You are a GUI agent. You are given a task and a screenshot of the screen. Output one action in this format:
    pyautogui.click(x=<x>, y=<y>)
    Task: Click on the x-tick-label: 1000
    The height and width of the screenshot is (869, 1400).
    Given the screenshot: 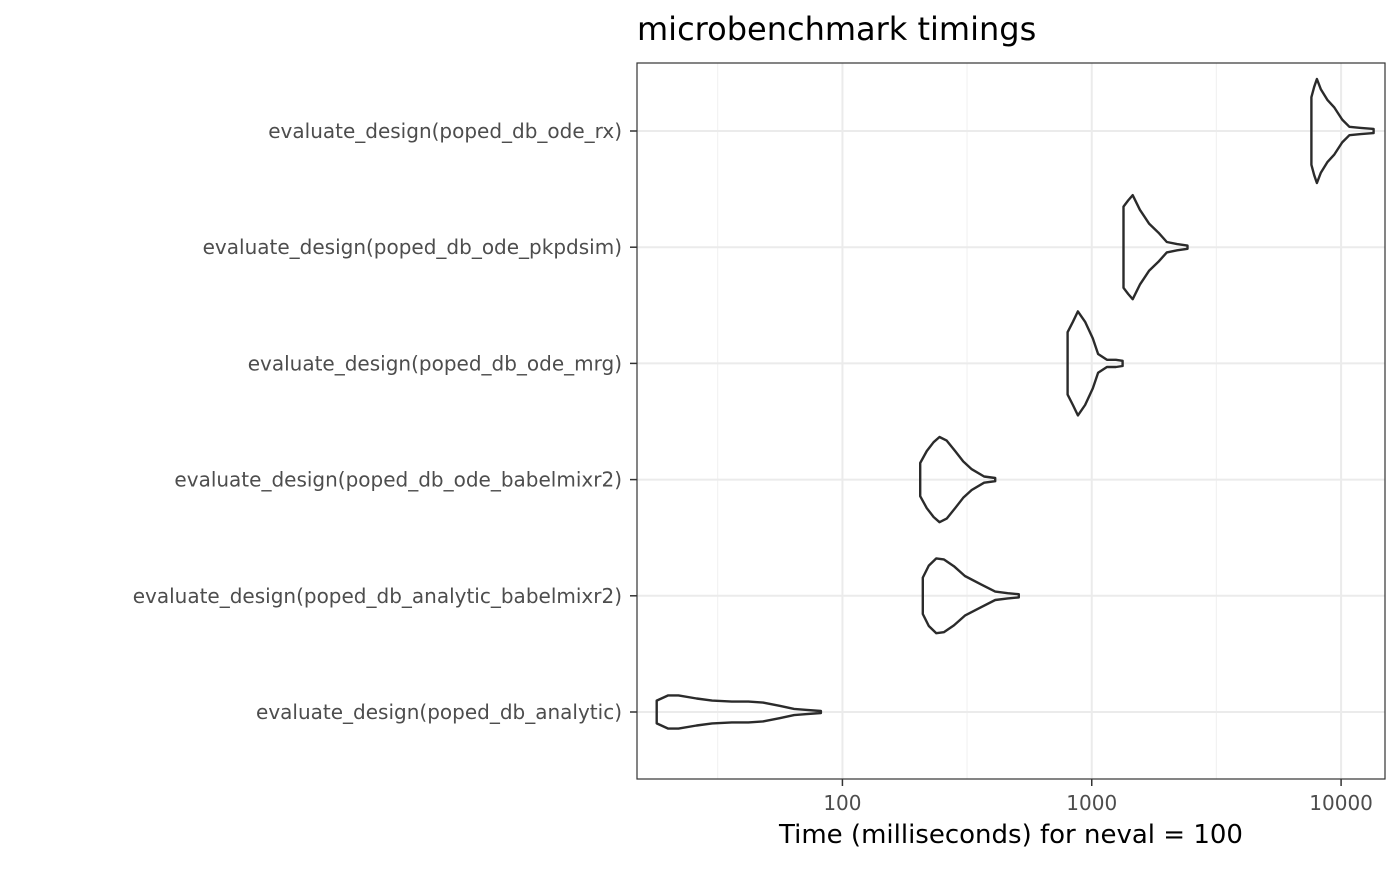 What is the action you would take?
    pyautogui.click(x=1091, y=803)
    